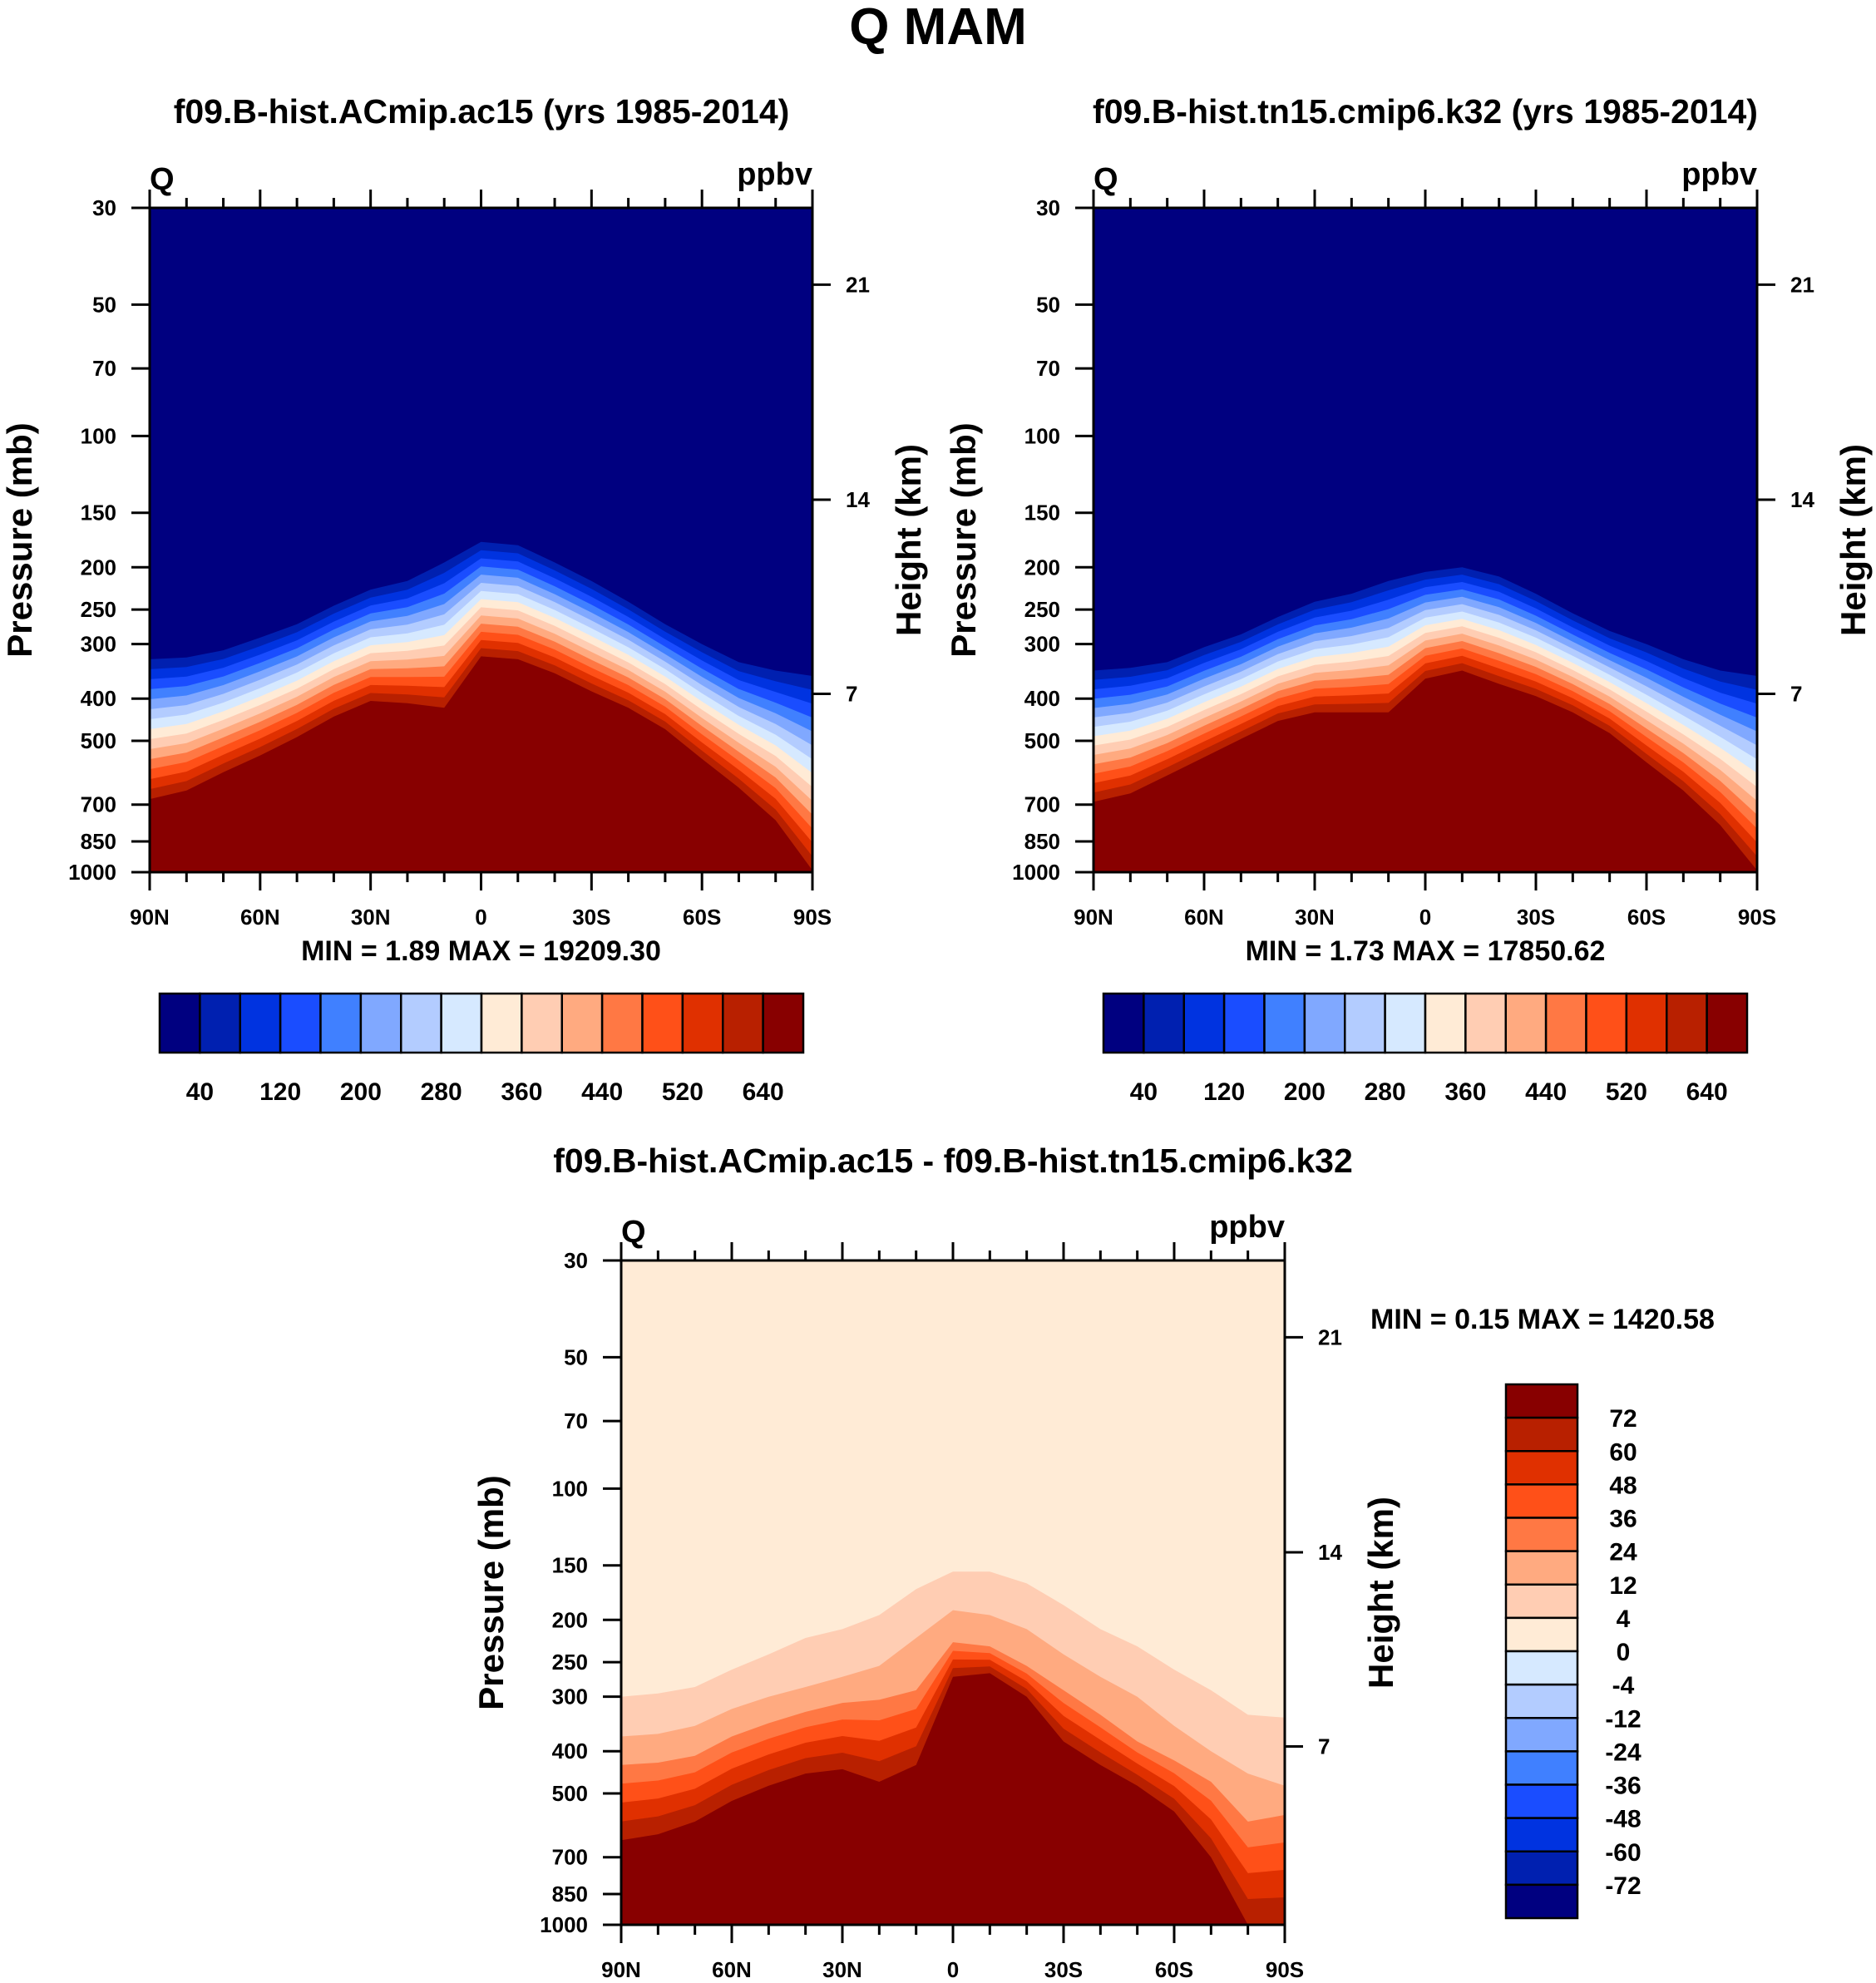  What do you see at coordinates (481, 764) in the screenshot?
I see `contour-band` at bounding box center [481, 764].